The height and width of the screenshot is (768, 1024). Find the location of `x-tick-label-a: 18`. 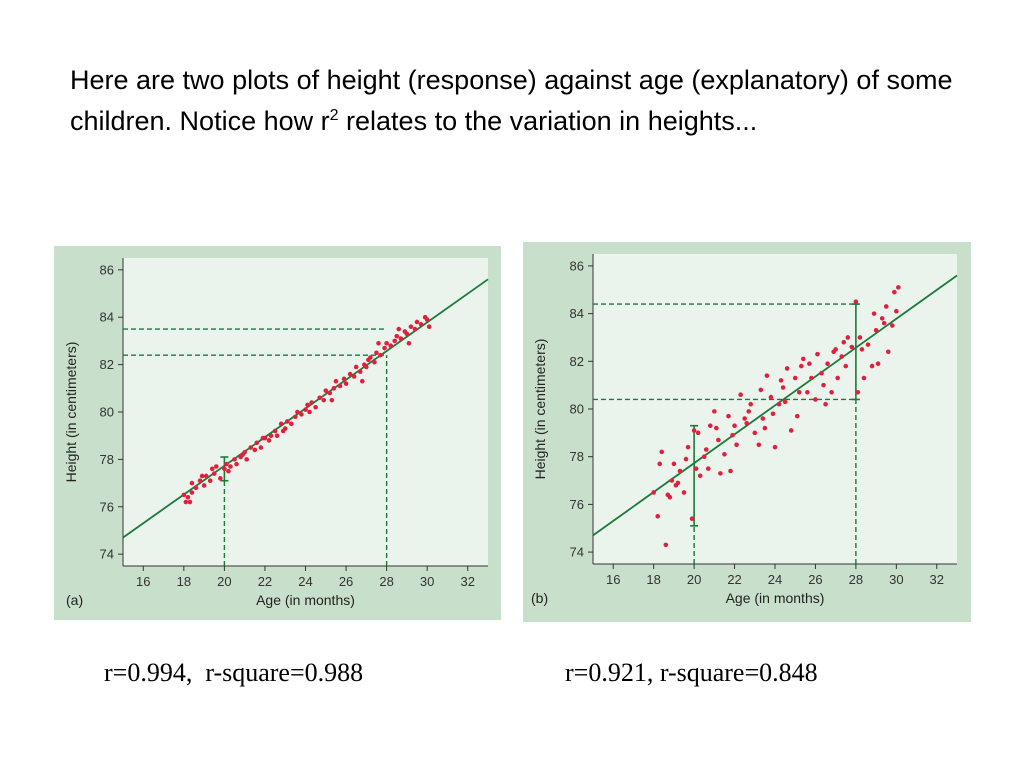

x-tick-label-a: 18 is located at coordinates (184, 581).